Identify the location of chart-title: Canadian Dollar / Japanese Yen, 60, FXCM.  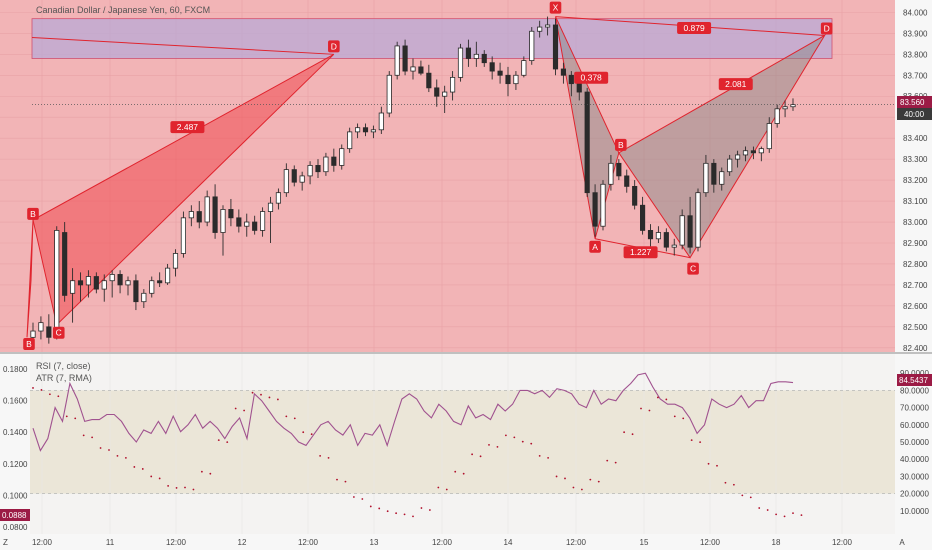
(123, 10).